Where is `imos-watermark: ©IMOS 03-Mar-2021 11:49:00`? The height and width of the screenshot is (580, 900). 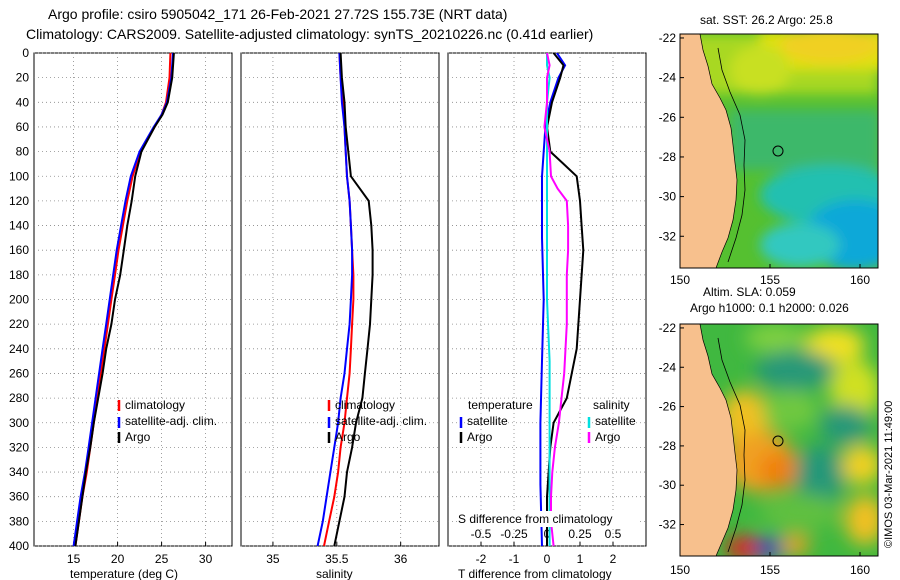
imos-watermark: ©IMOS 03-Mar-2021 11:49:00 is located at coordinates (889, 474).